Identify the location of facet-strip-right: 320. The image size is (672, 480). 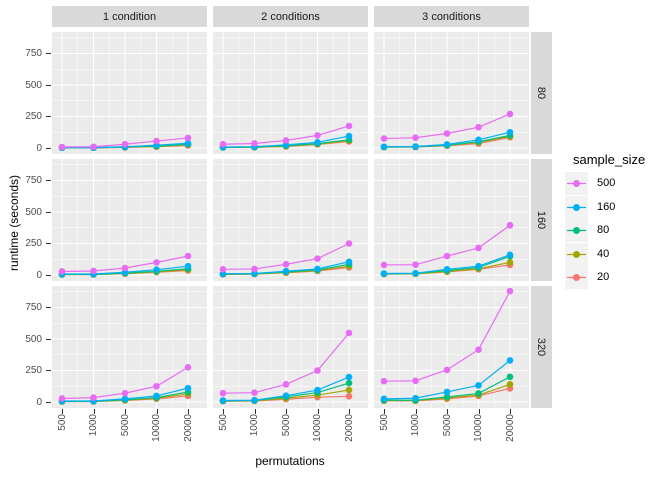
(541, 347).